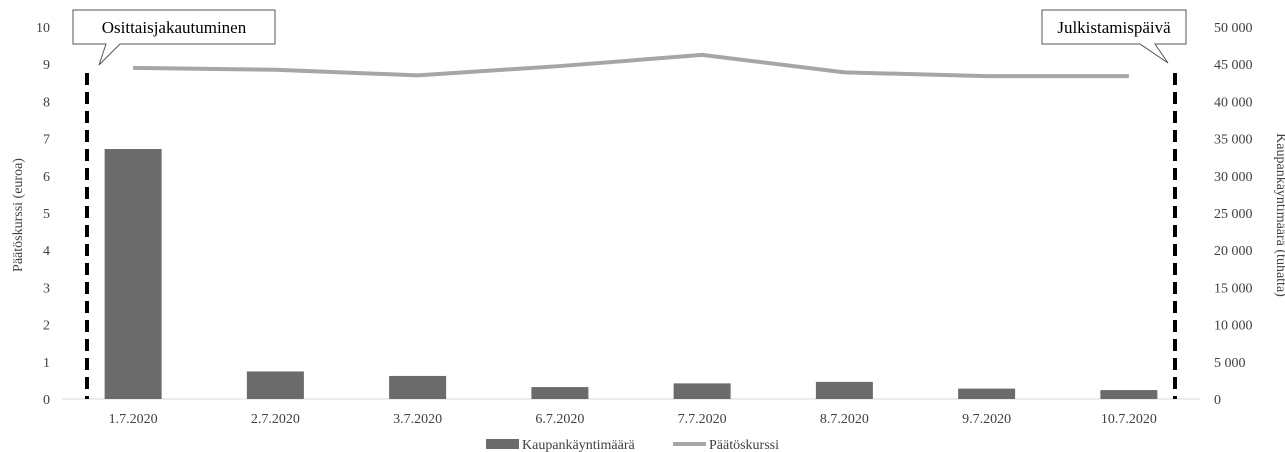 This screenshot has width=1285, height=452. What do you see at coordinates (46, 140) in the screenshot?
I see `left-tick-label: 7` at bounding box center [46, 140].